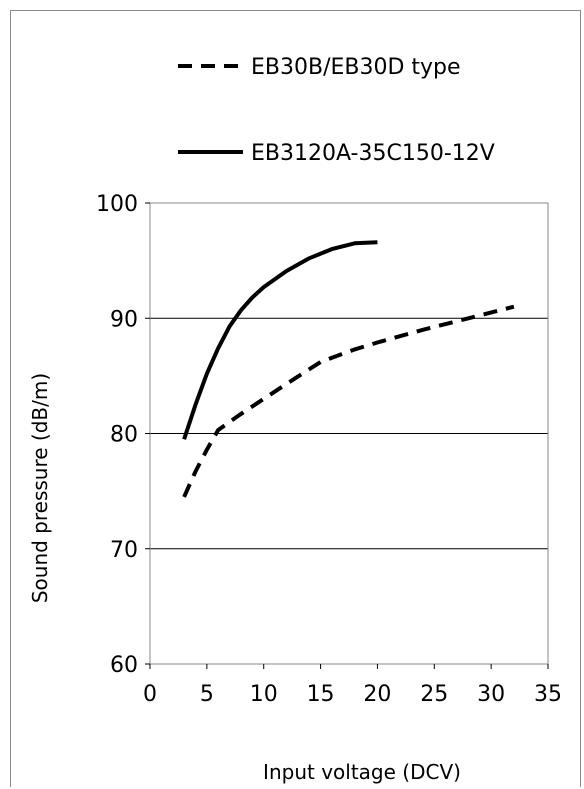 This screenshot has height=789, width=584. What do you see at coordinates (491, 694) in the screenshot?
I see `x-tick-label-30: 30` at bounding box center [491, 694].